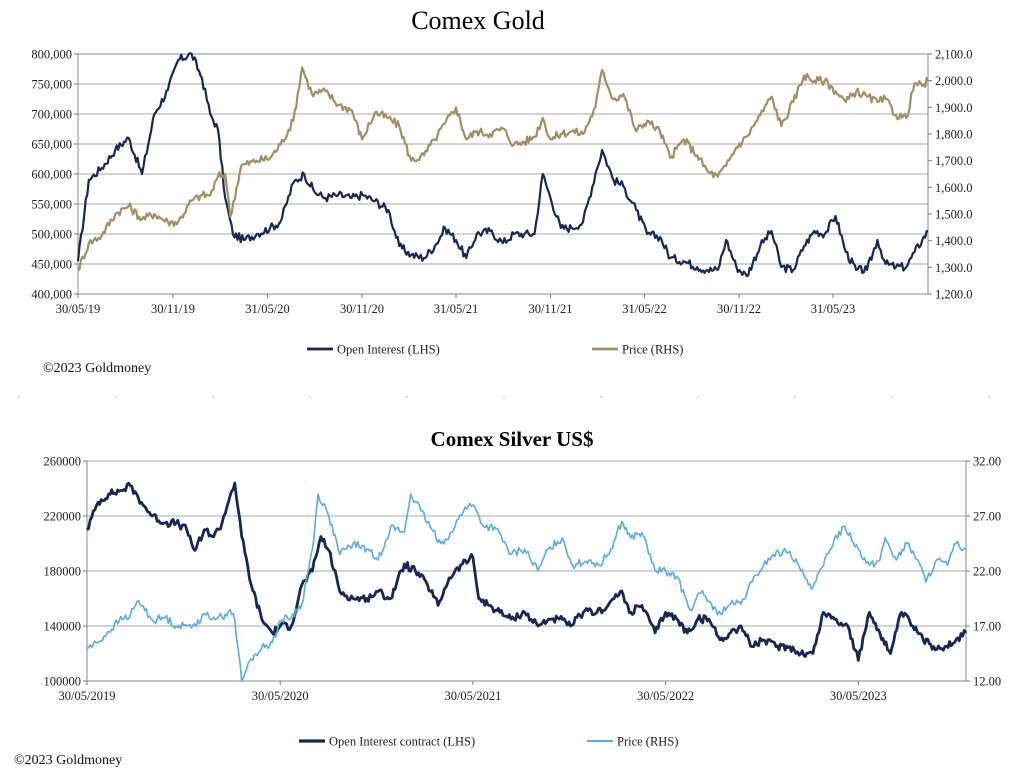 The image size is (1024, 776). I want to click on gold-legend: Open Interest (LHS) Price (RHS), so click(495, 350).